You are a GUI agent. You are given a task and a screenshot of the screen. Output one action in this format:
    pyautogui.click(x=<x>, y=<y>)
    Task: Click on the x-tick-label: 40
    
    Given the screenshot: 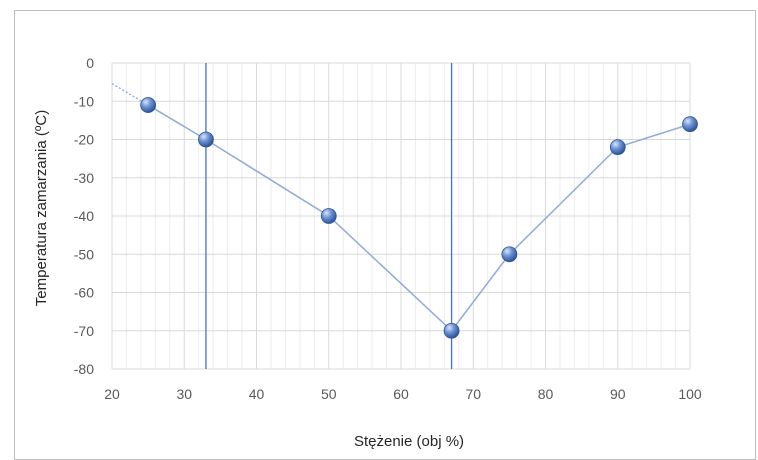 What is the action you would take?
    pyautogui.click(x=257, y=394)
    